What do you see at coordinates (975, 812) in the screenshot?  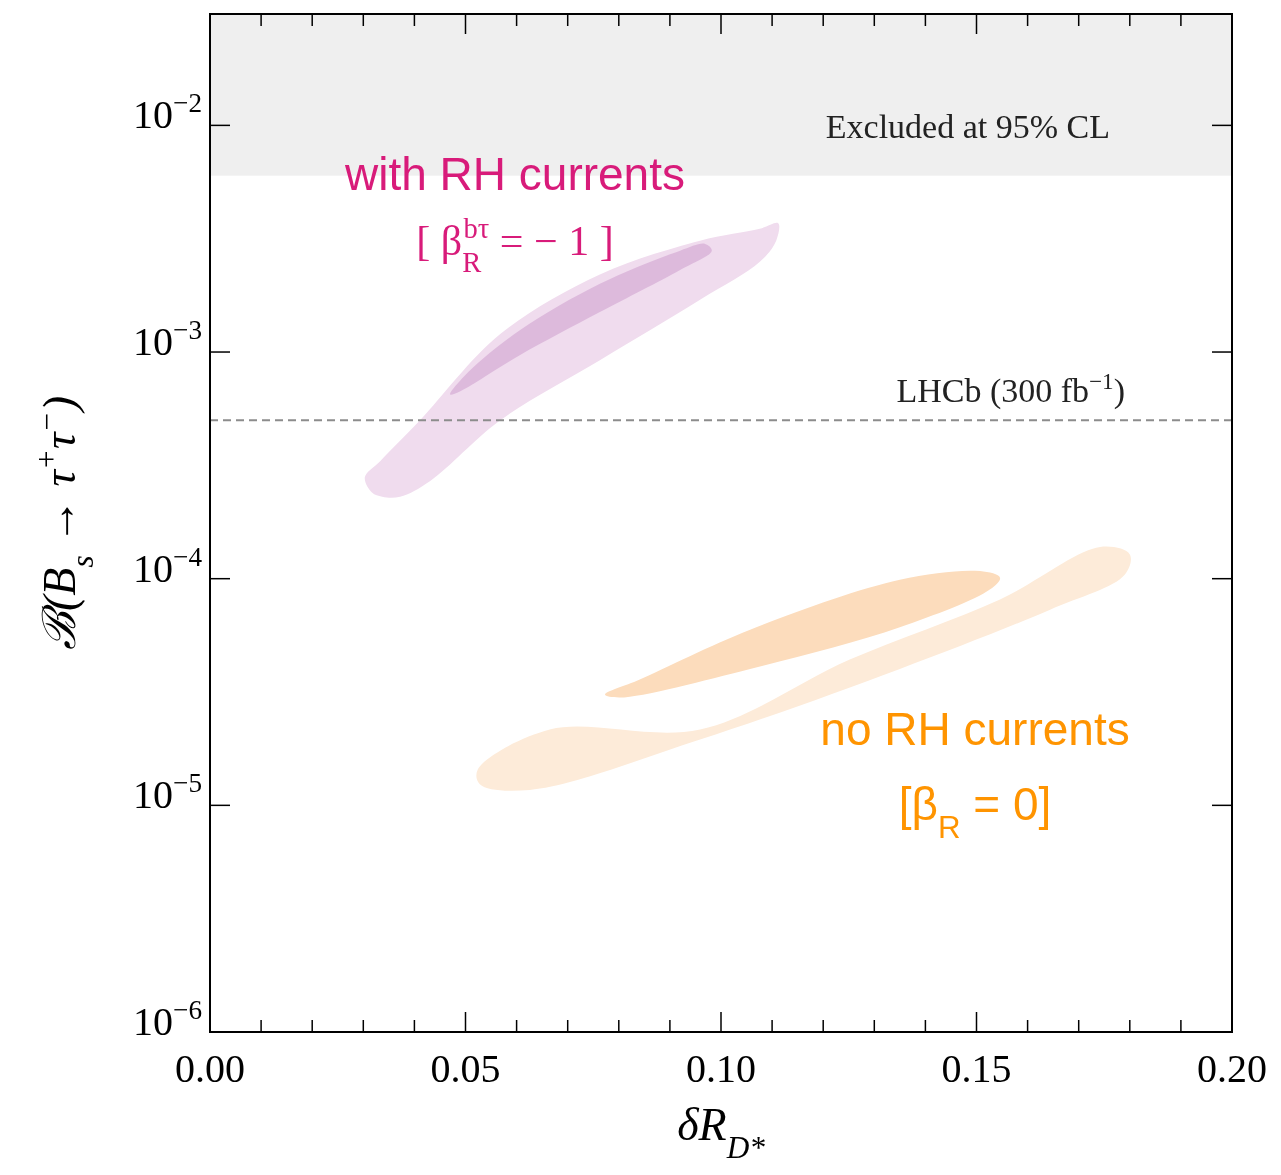 I see `annotation: [β$_{R}$ = 0]` at bounding box center [975, 812].